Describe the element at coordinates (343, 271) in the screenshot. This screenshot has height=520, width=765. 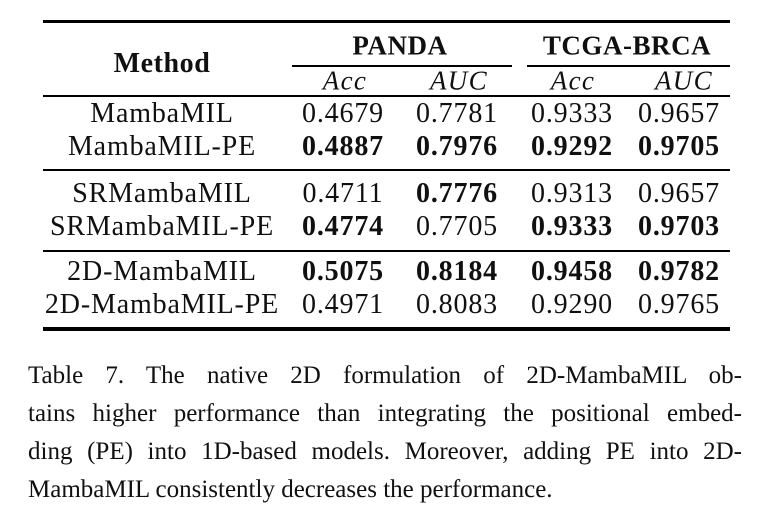
I see `metric-value: 0.5075` at that location.